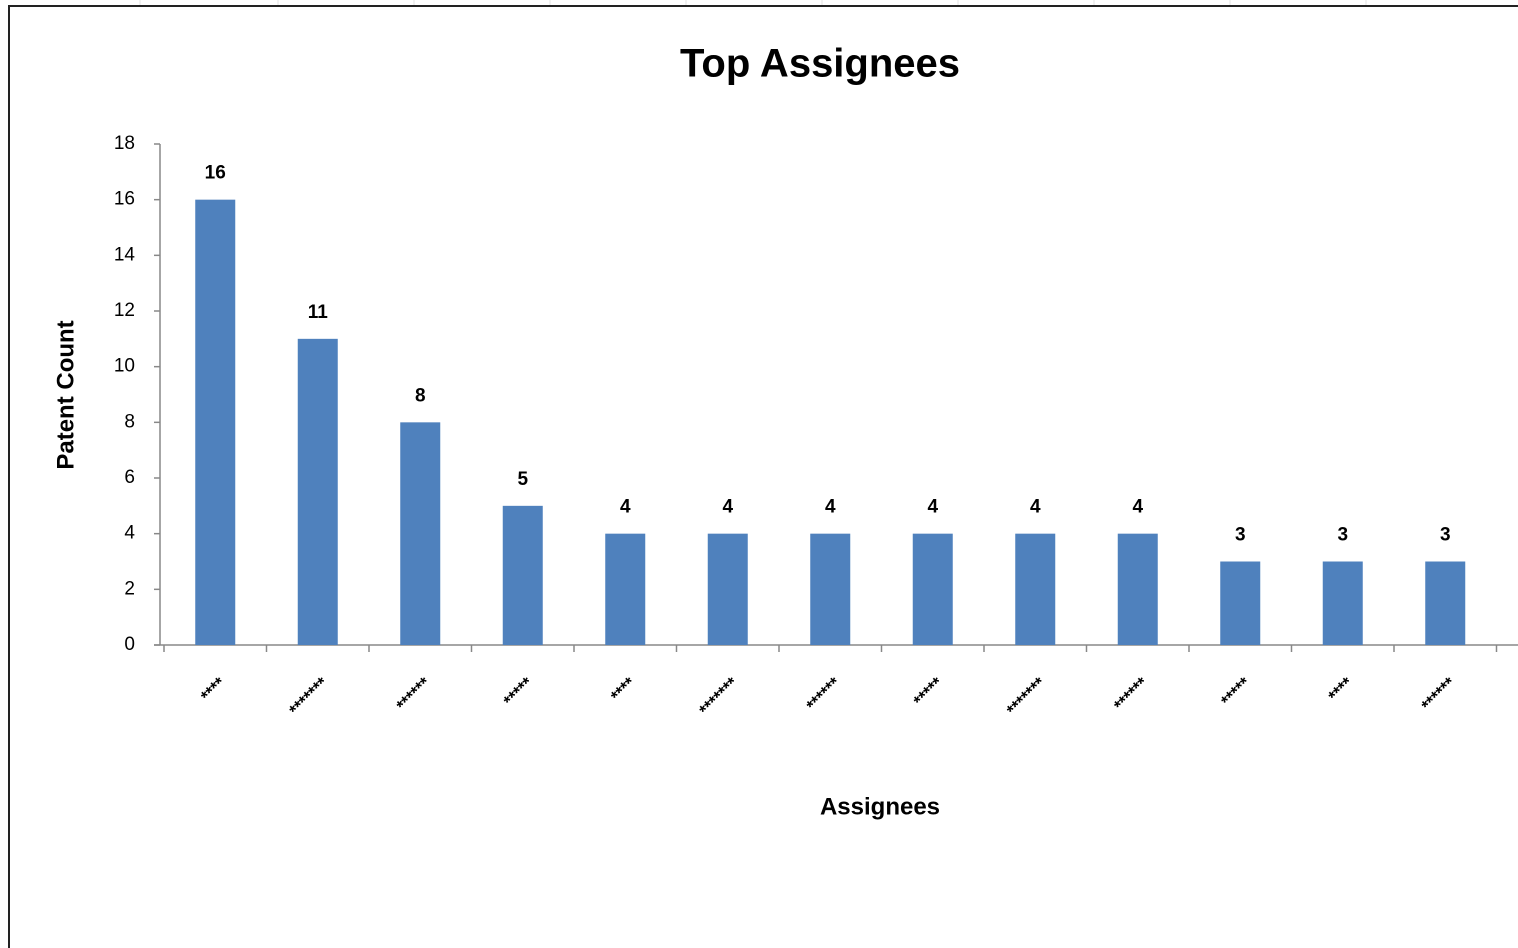 Image resolution: width=1518 pixels, height=948 pixels. Describe the element at coordinates (129, 533) in the screenshot. I see `y-tick-label: 4` at that location.